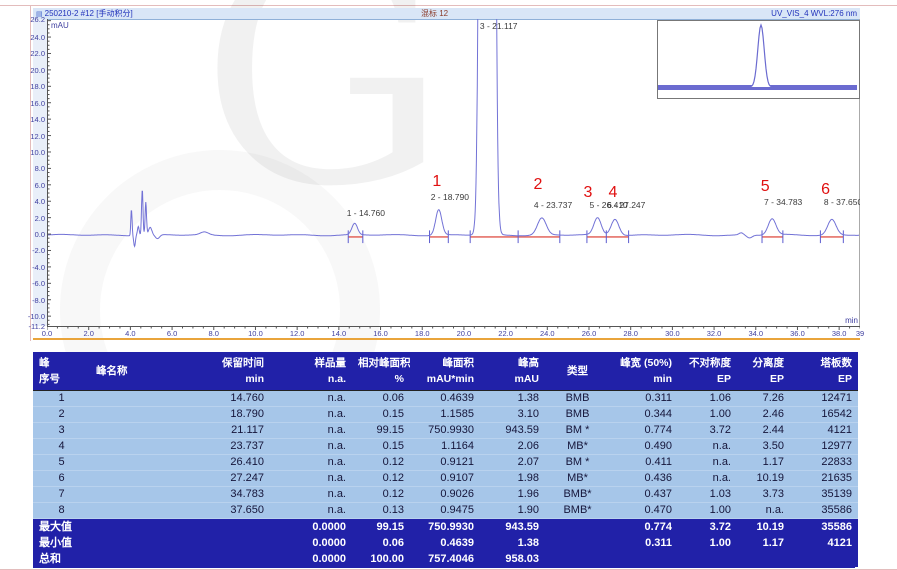  I want to click on y-tick-label: 0.0, so click(39, 235).